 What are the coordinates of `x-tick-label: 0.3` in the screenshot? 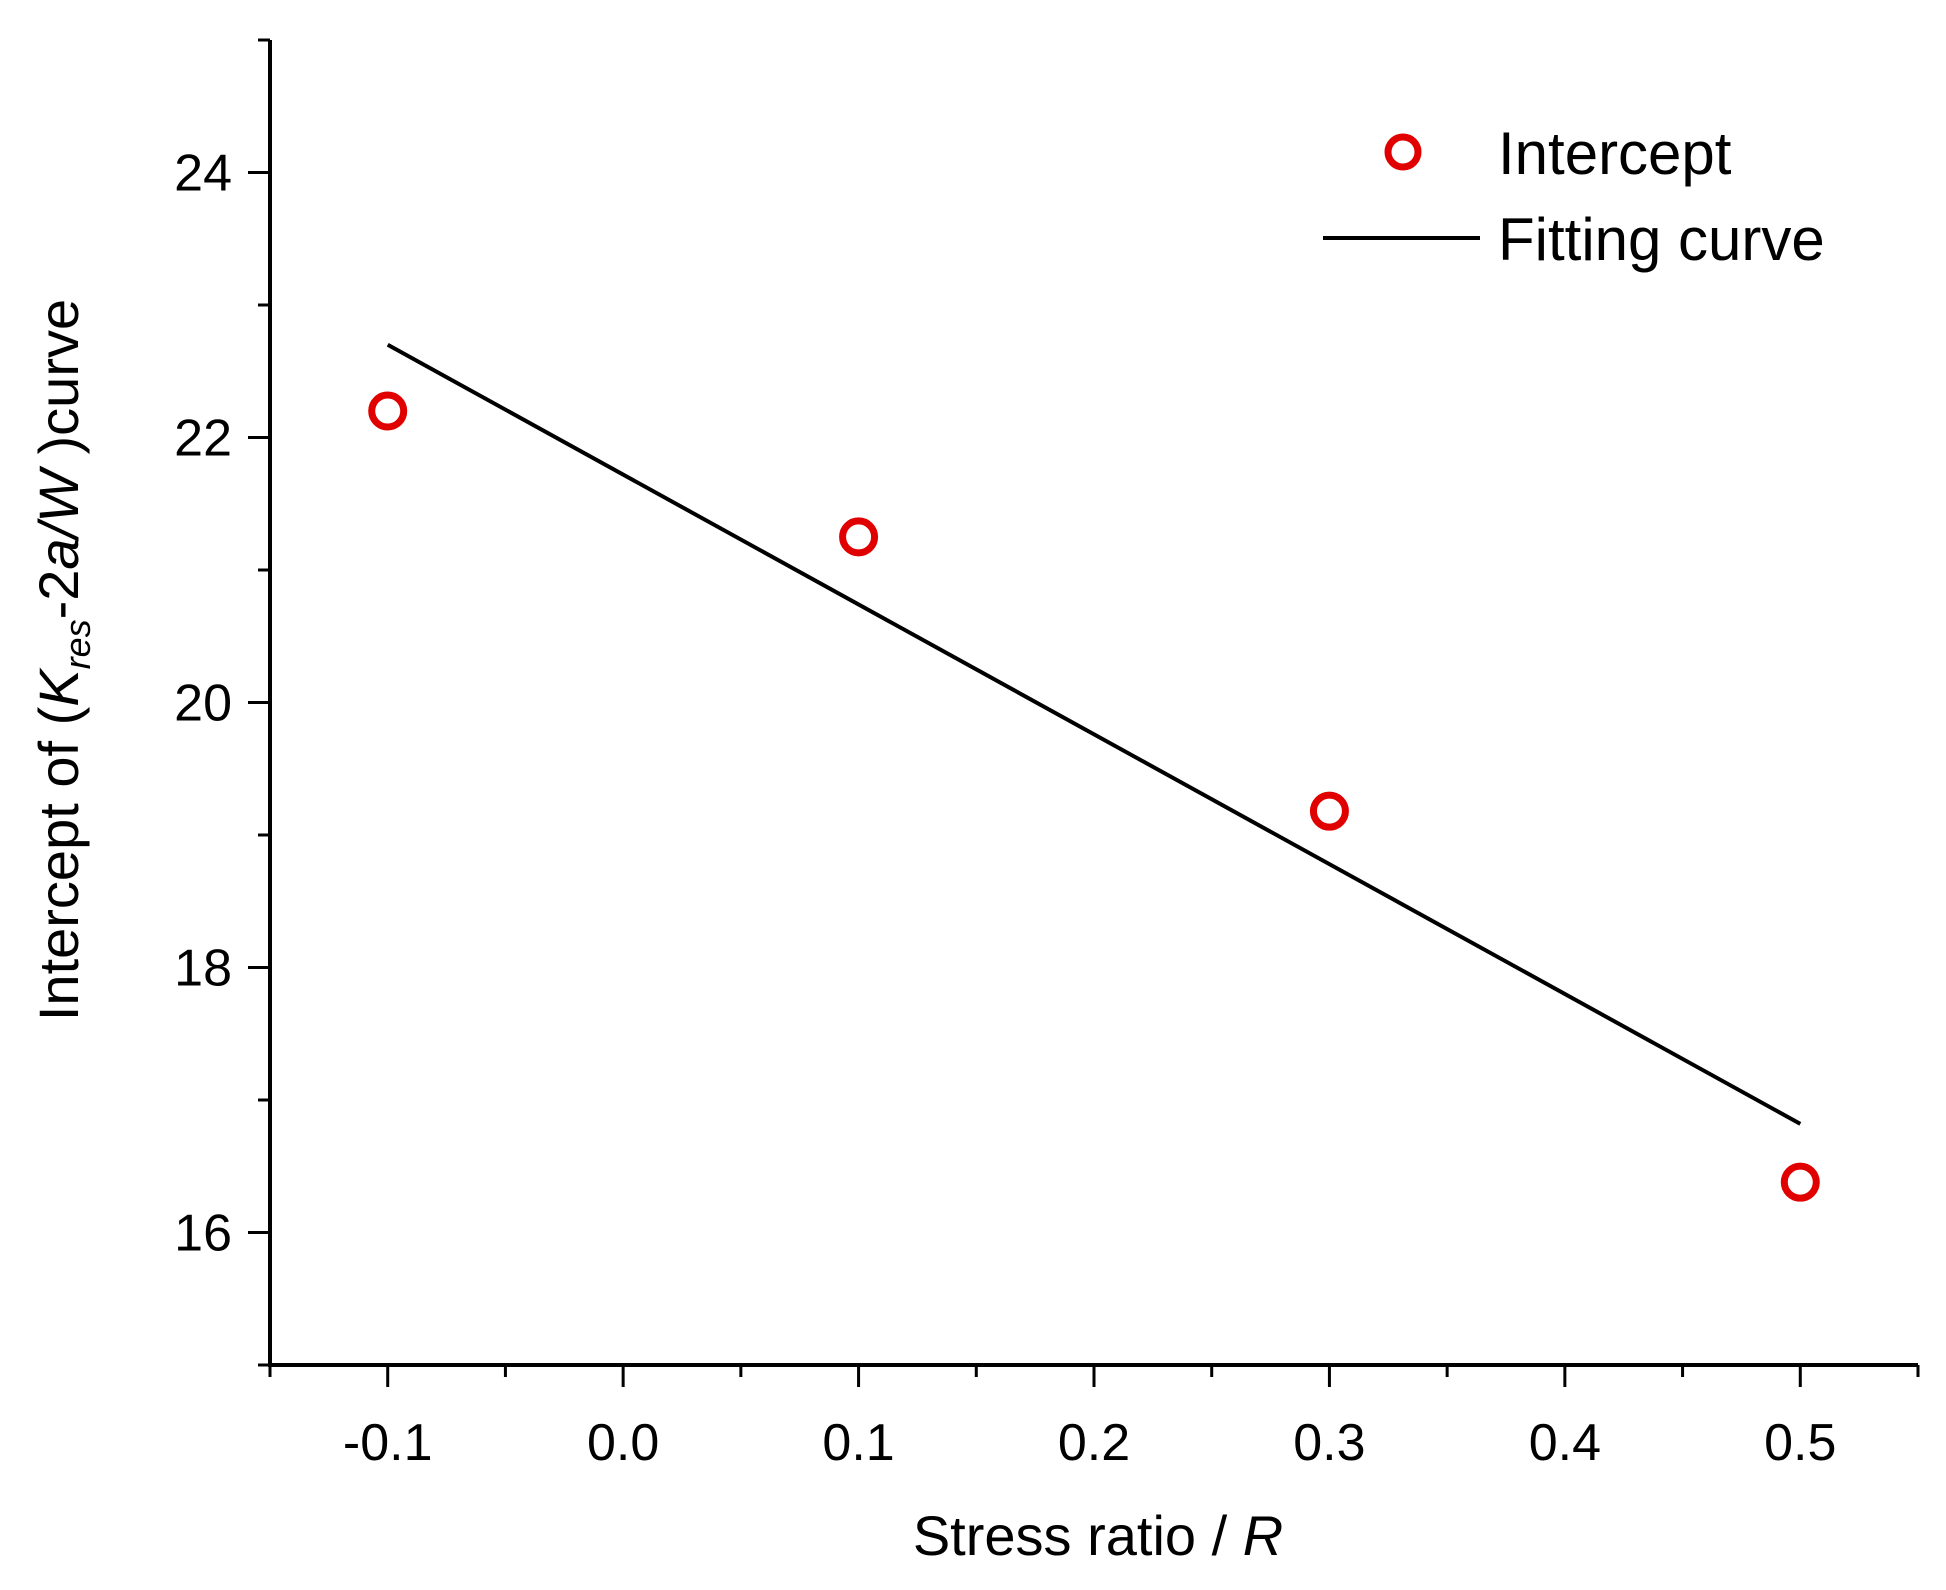 It's located at (1329, 1443).